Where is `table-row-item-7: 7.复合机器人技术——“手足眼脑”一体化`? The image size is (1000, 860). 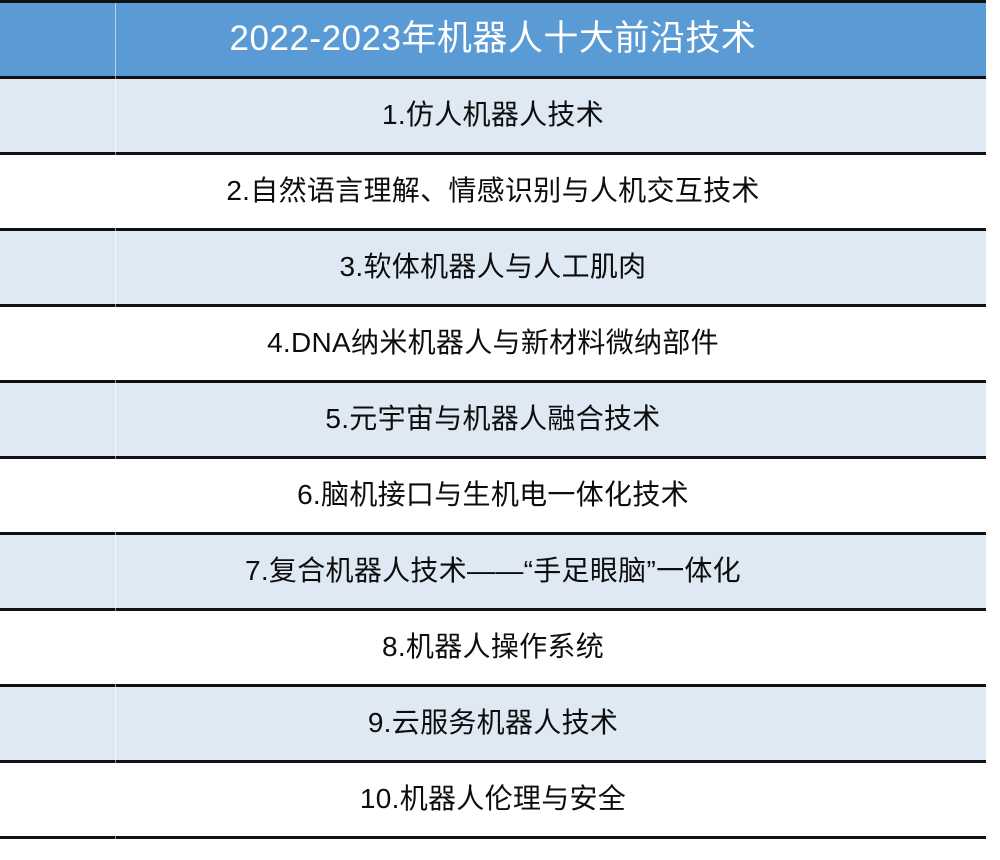 table-row-item-7: 7.复合机器人技术——“手足眼脑”一体化 is located at coordinates (493, 571).